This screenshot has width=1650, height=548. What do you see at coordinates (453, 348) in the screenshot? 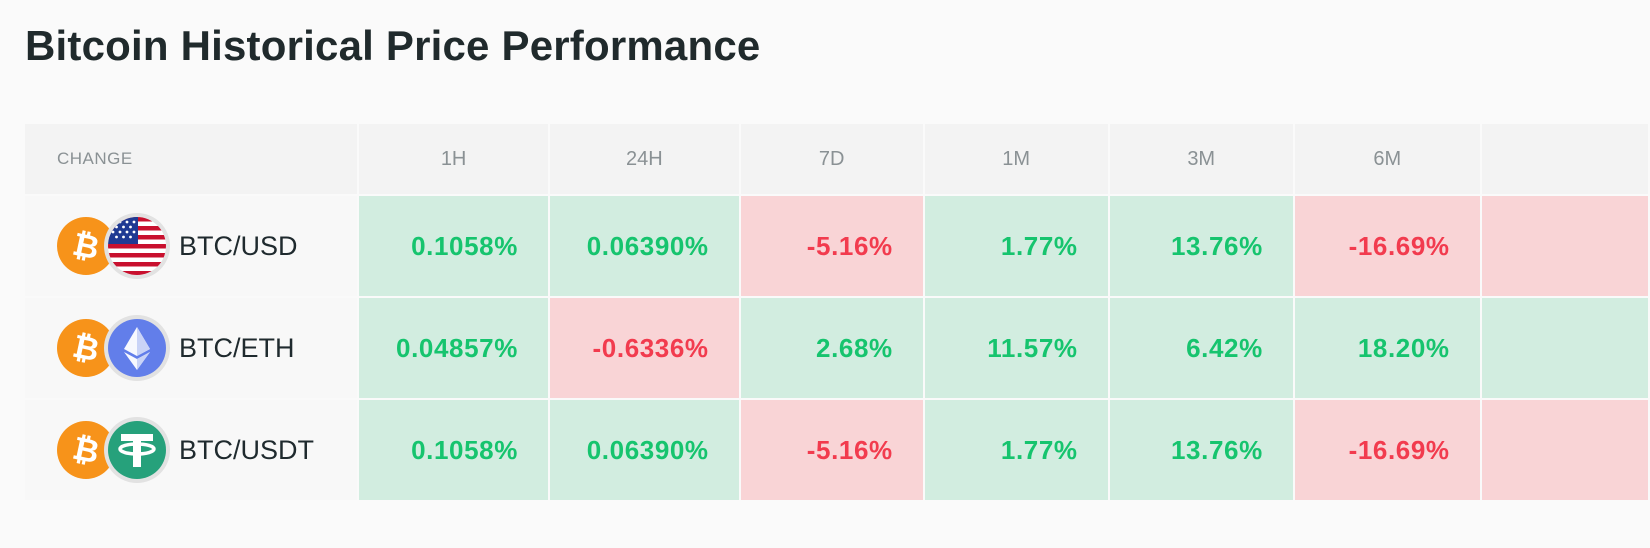
I see `change-1h: 0.04857%` at bounding box center [453, 348].